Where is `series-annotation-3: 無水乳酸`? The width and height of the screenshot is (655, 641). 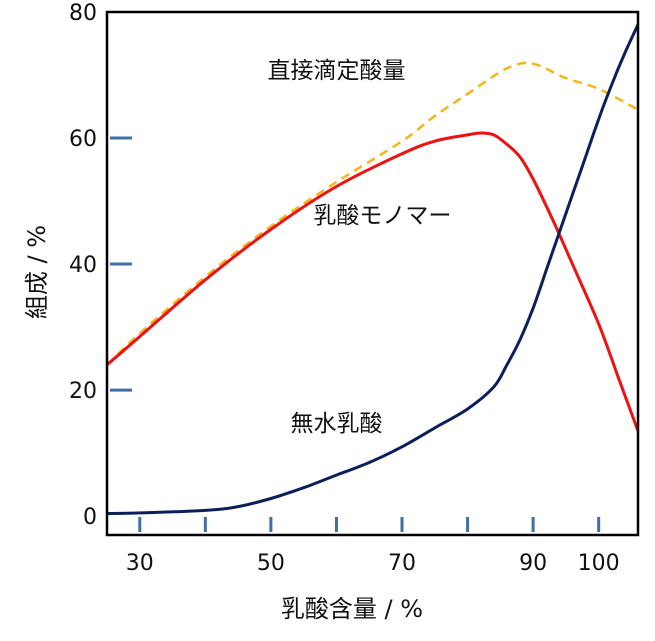
series-annotation-3: 無水乳酸 is located at coordinates (336, 424).